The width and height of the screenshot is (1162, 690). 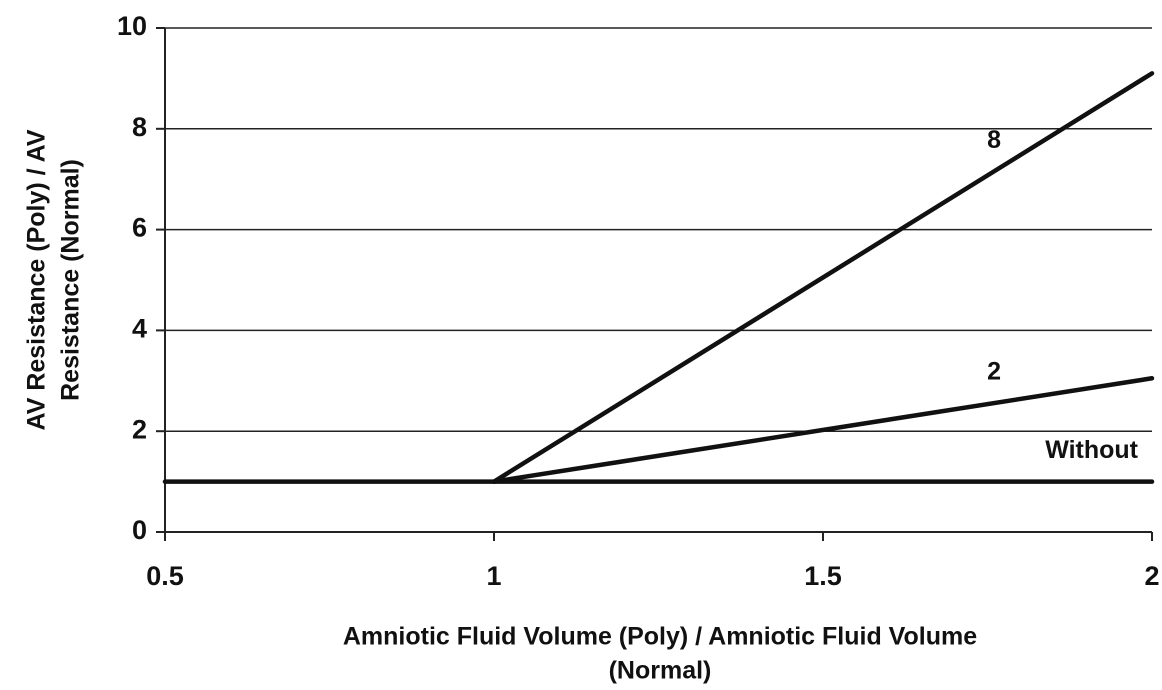 I want to click on y-tick-label: 10, so click(x=132, y=26).